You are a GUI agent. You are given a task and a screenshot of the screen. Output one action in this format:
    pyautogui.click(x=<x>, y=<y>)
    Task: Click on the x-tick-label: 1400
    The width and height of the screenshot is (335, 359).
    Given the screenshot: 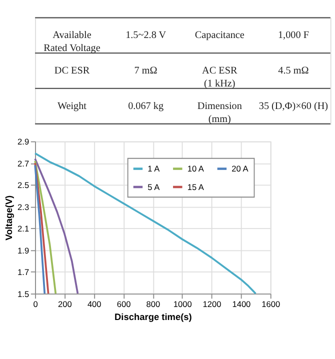 What is the action you would take?
    pyautogui.click(x=242, y=303)
    